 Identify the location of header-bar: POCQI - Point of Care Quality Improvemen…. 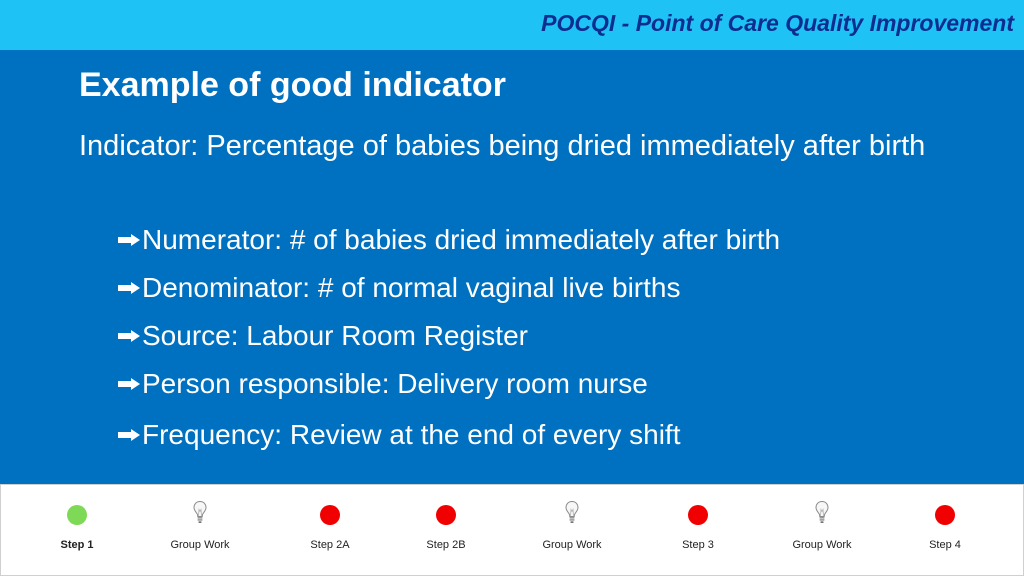
(512, 25).